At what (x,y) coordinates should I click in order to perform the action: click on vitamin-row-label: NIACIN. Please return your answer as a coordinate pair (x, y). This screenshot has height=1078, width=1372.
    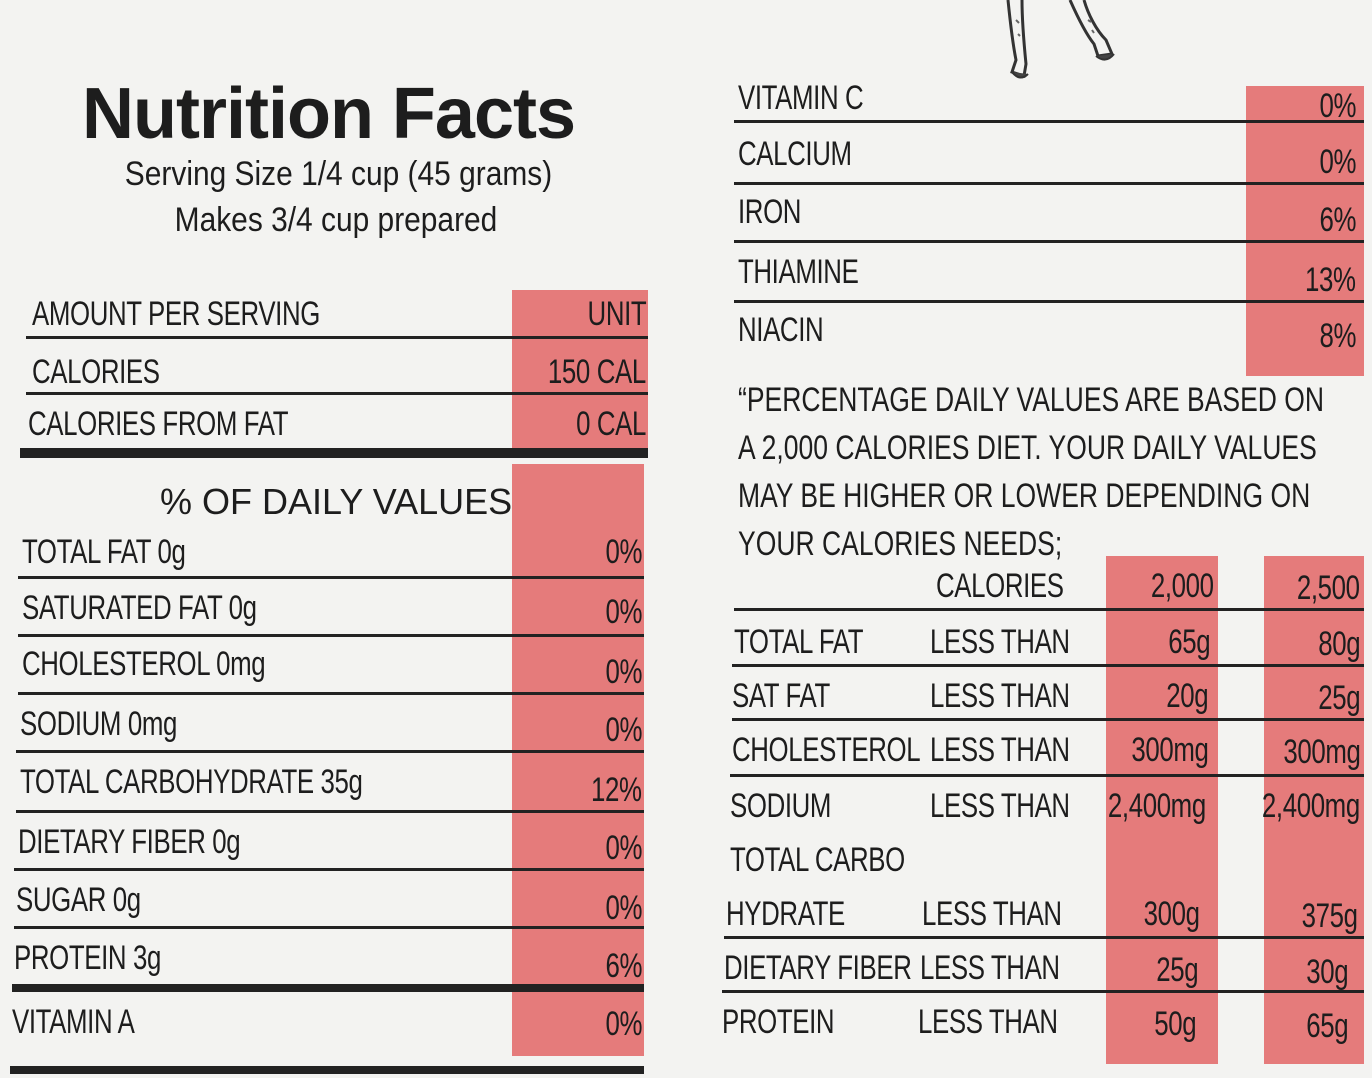
    Looking at the image, I should click on (781, 330).